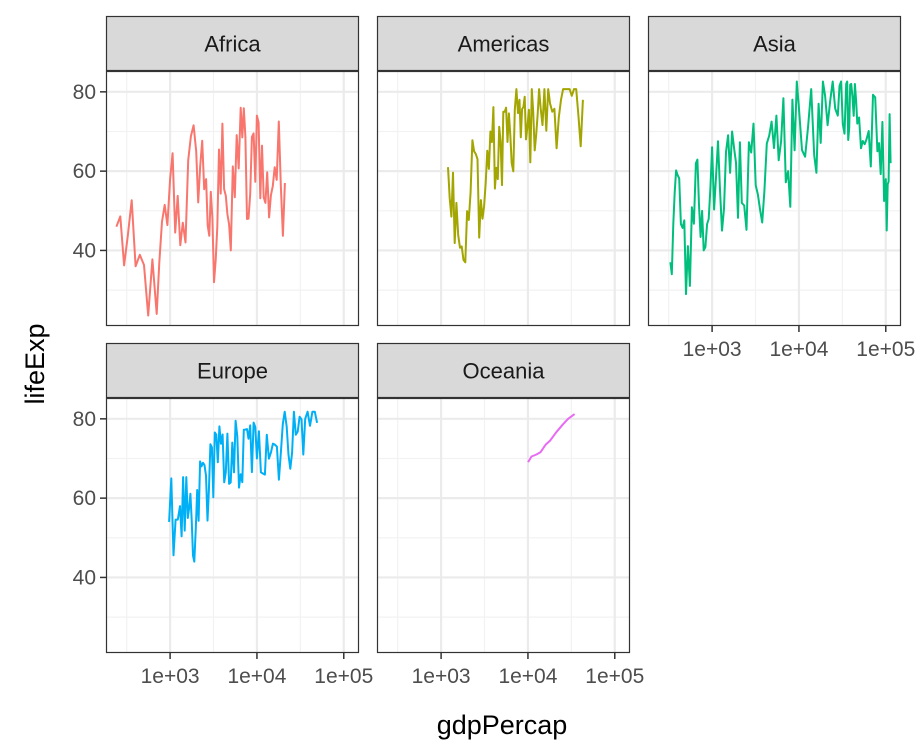 Image resolution: width=918 pixels, height=756 pixels. What do you see at coordinates (780, 188) in the screenshot?
I see `series-line-asia` at bounding box center [780, 188].